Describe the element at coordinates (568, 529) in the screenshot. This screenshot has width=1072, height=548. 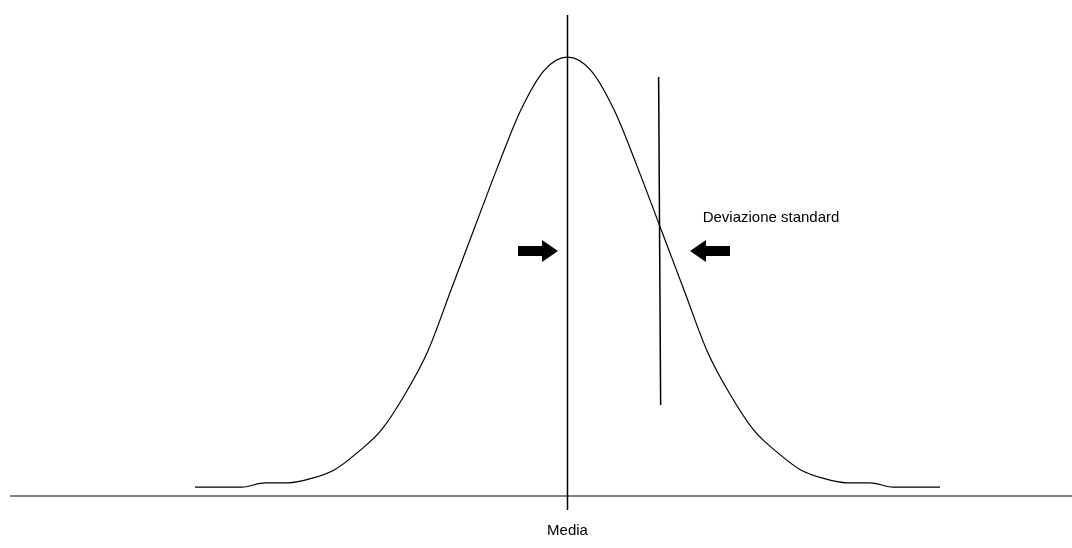
I see `text: Media` at that location.